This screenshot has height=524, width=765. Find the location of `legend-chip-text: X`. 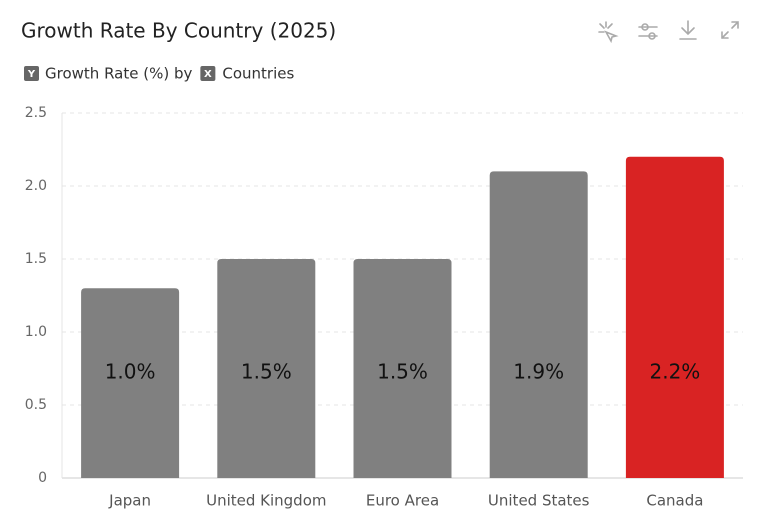

legend-chip-text: X is located at coordinates (208, 74).